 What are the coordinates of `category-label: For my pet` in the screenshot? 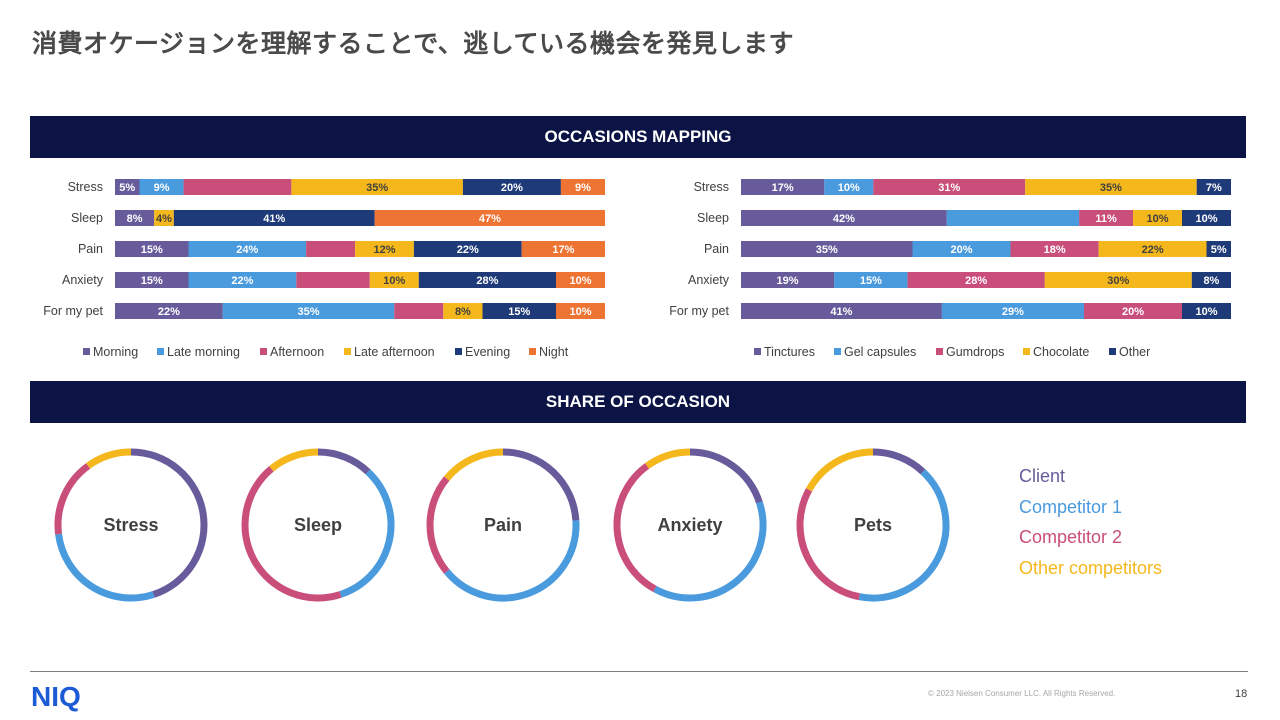 It's located at (73, 311).